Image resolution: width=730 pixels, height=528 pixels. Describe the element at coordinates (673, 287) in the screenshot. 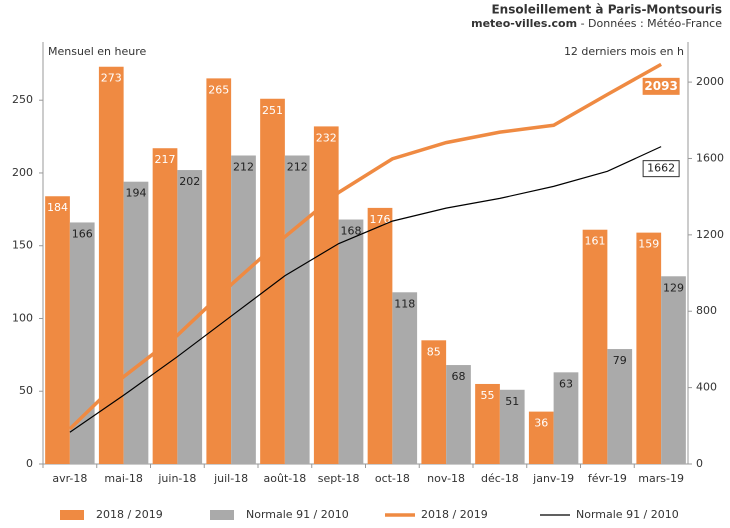

I see `bar-value-label: 129` at that location.